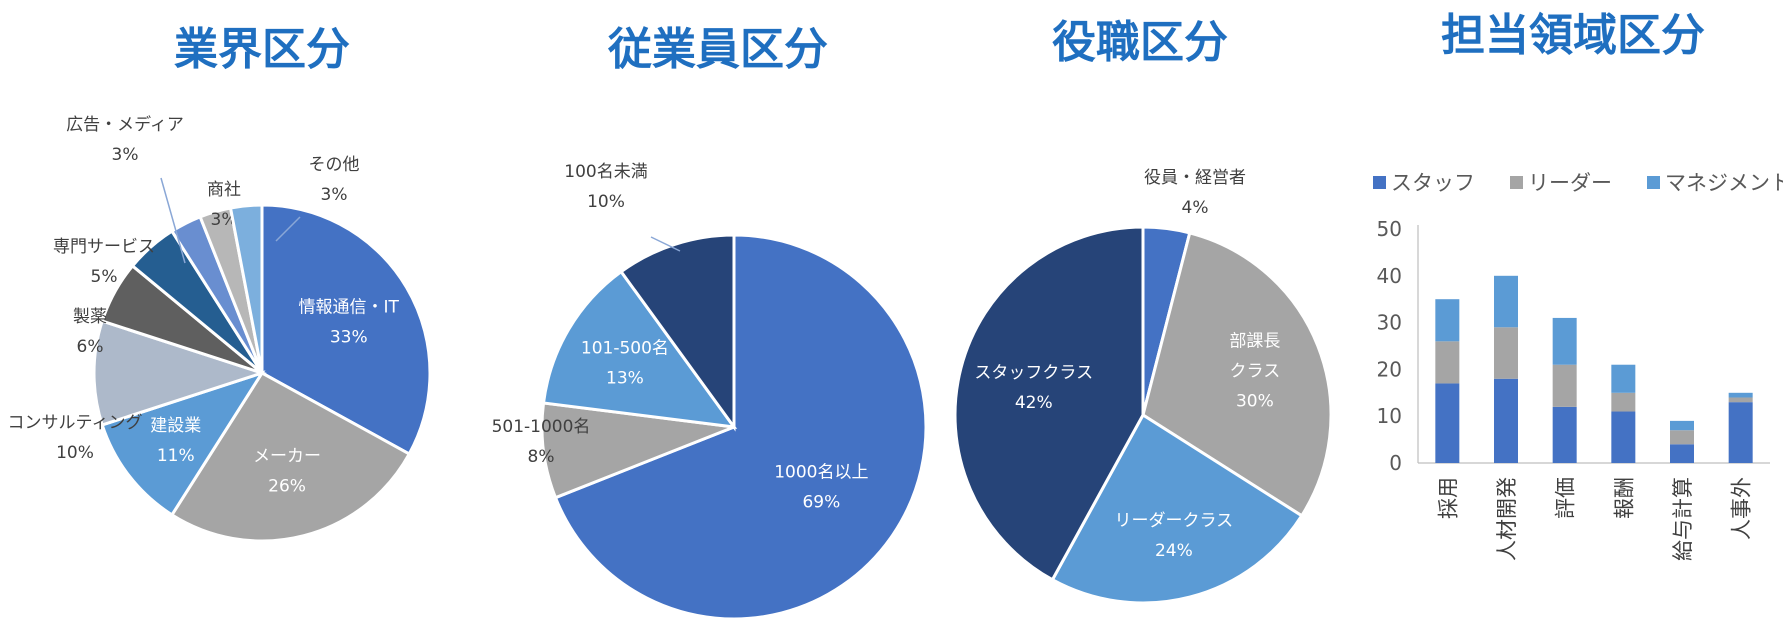 The height and width of the screenshot is (631, 1783). Describe the element at coordinates (625, 363) in the screenshot. I see `slice-label: 101-500名 13%` at that location.